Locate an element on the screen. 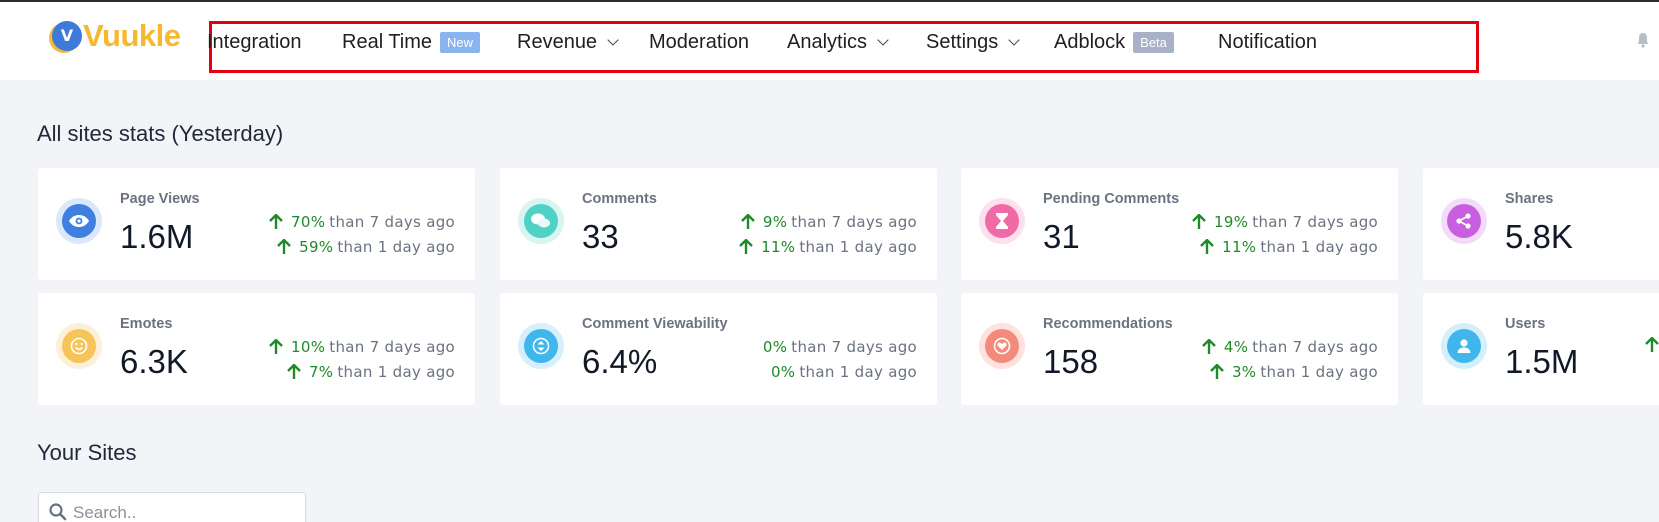 This screenshot has height=522, width=1659. nav-settings: Settings is located at coordinates (973, 42).